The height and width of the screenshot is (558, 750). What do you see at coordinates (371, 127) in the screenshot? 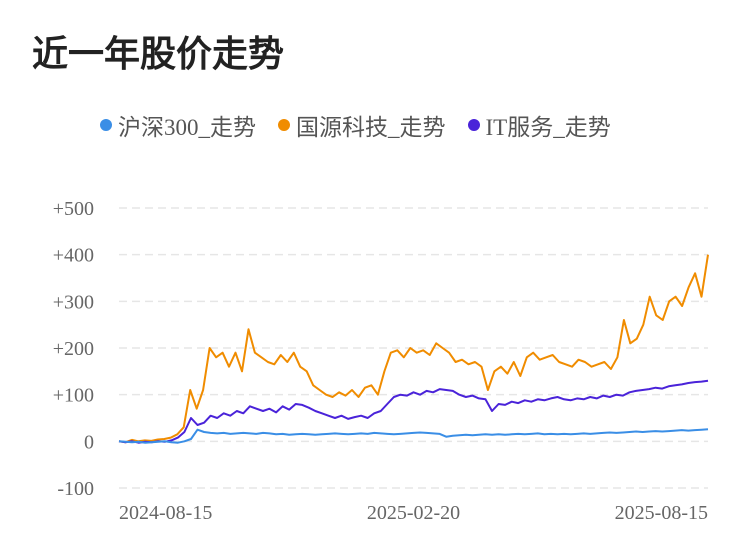
I see `legend-label-guoyuan: 国源科技_走势` at bounding box center [371, 127].